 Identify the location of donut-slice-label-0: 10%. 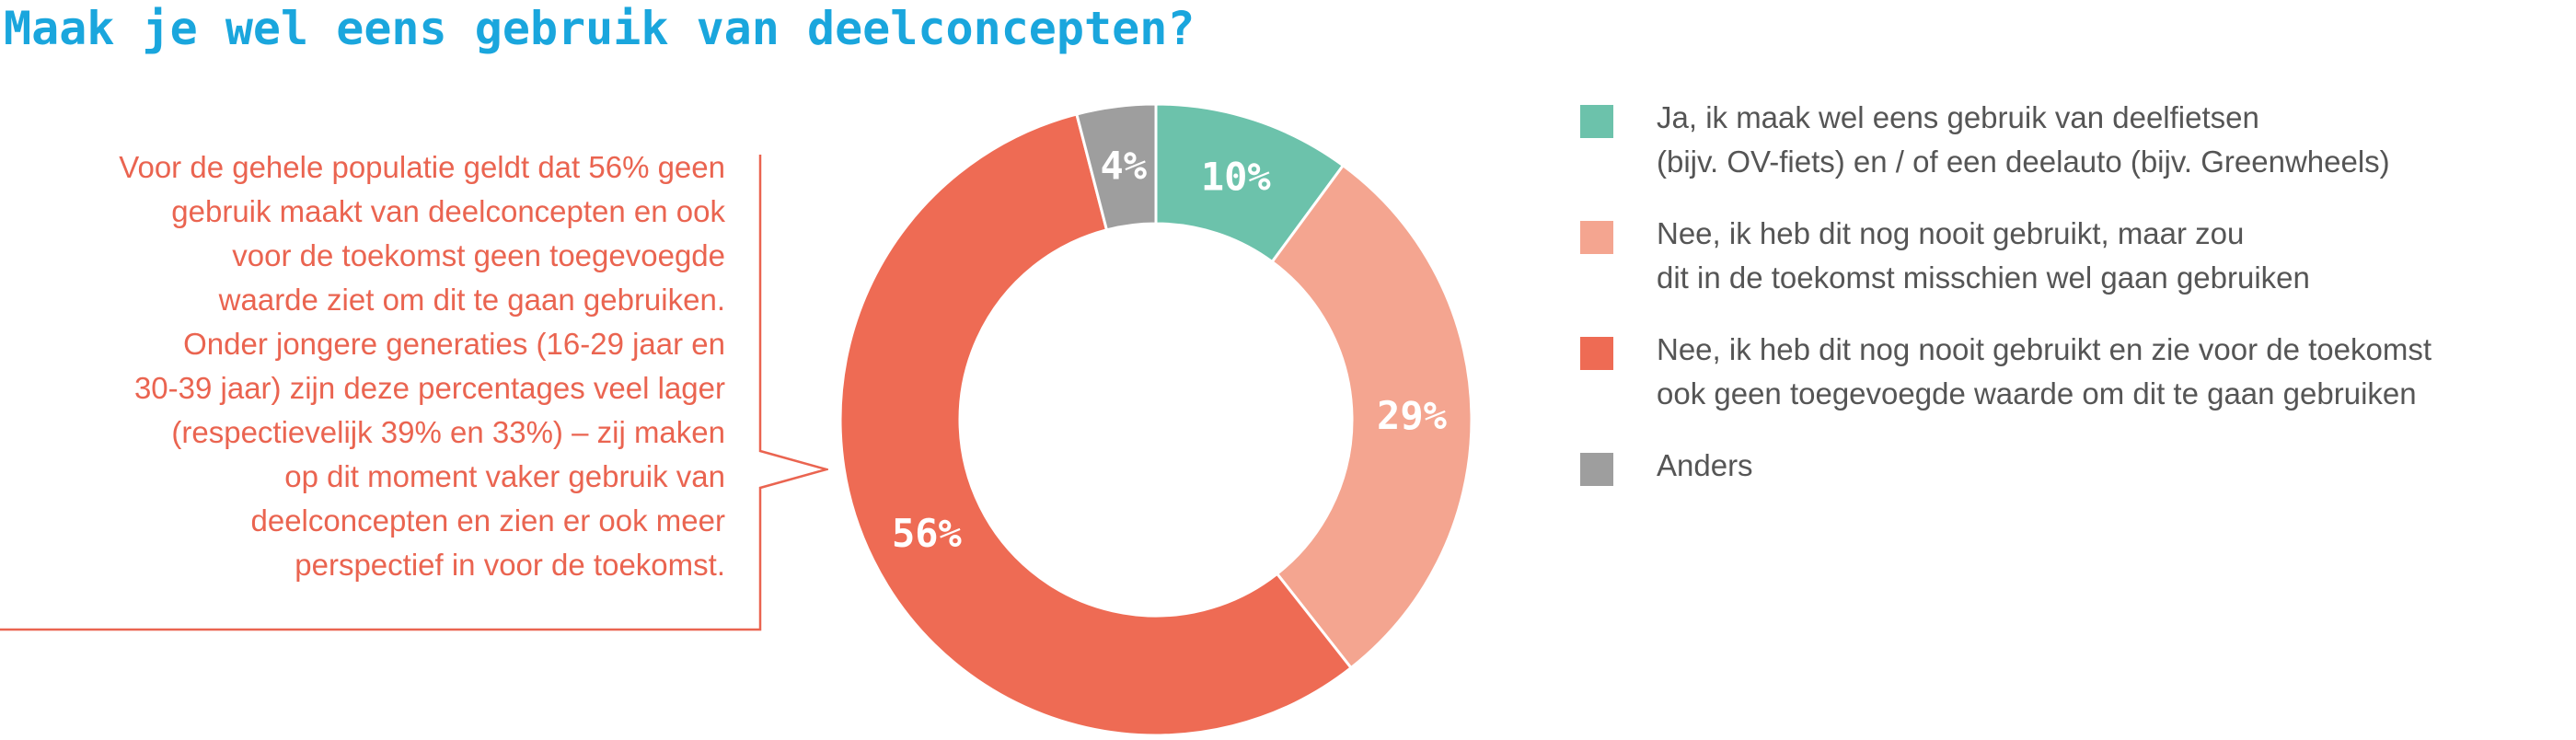
(1236, 177).